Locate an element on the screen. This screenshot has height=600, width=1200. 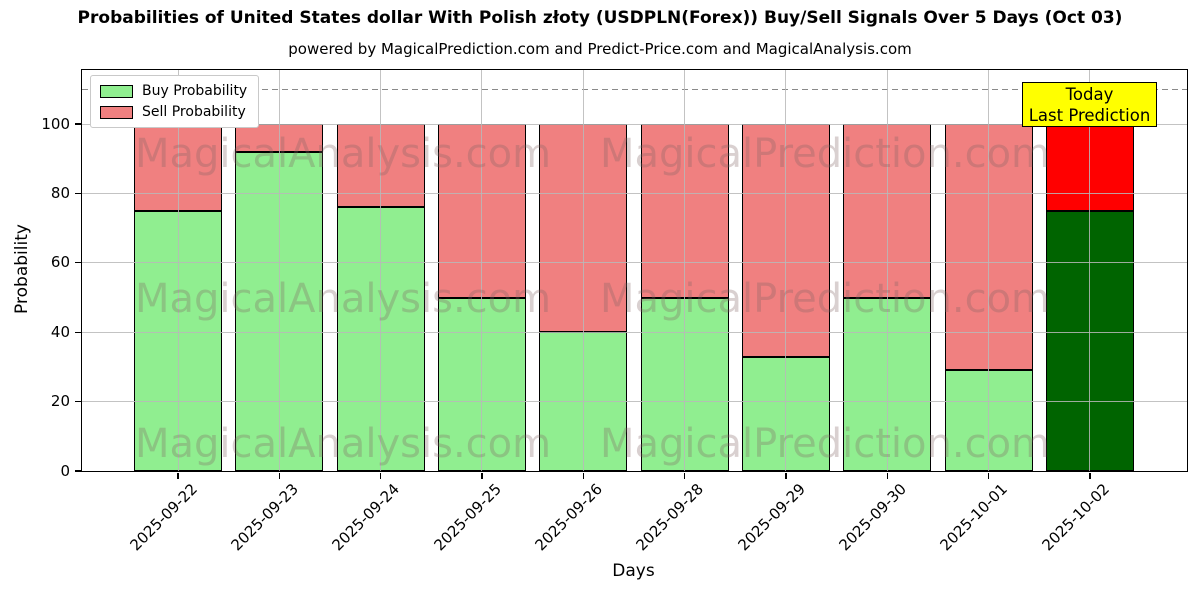
y-tick-label: 100 is located at coordinates (55, 123).